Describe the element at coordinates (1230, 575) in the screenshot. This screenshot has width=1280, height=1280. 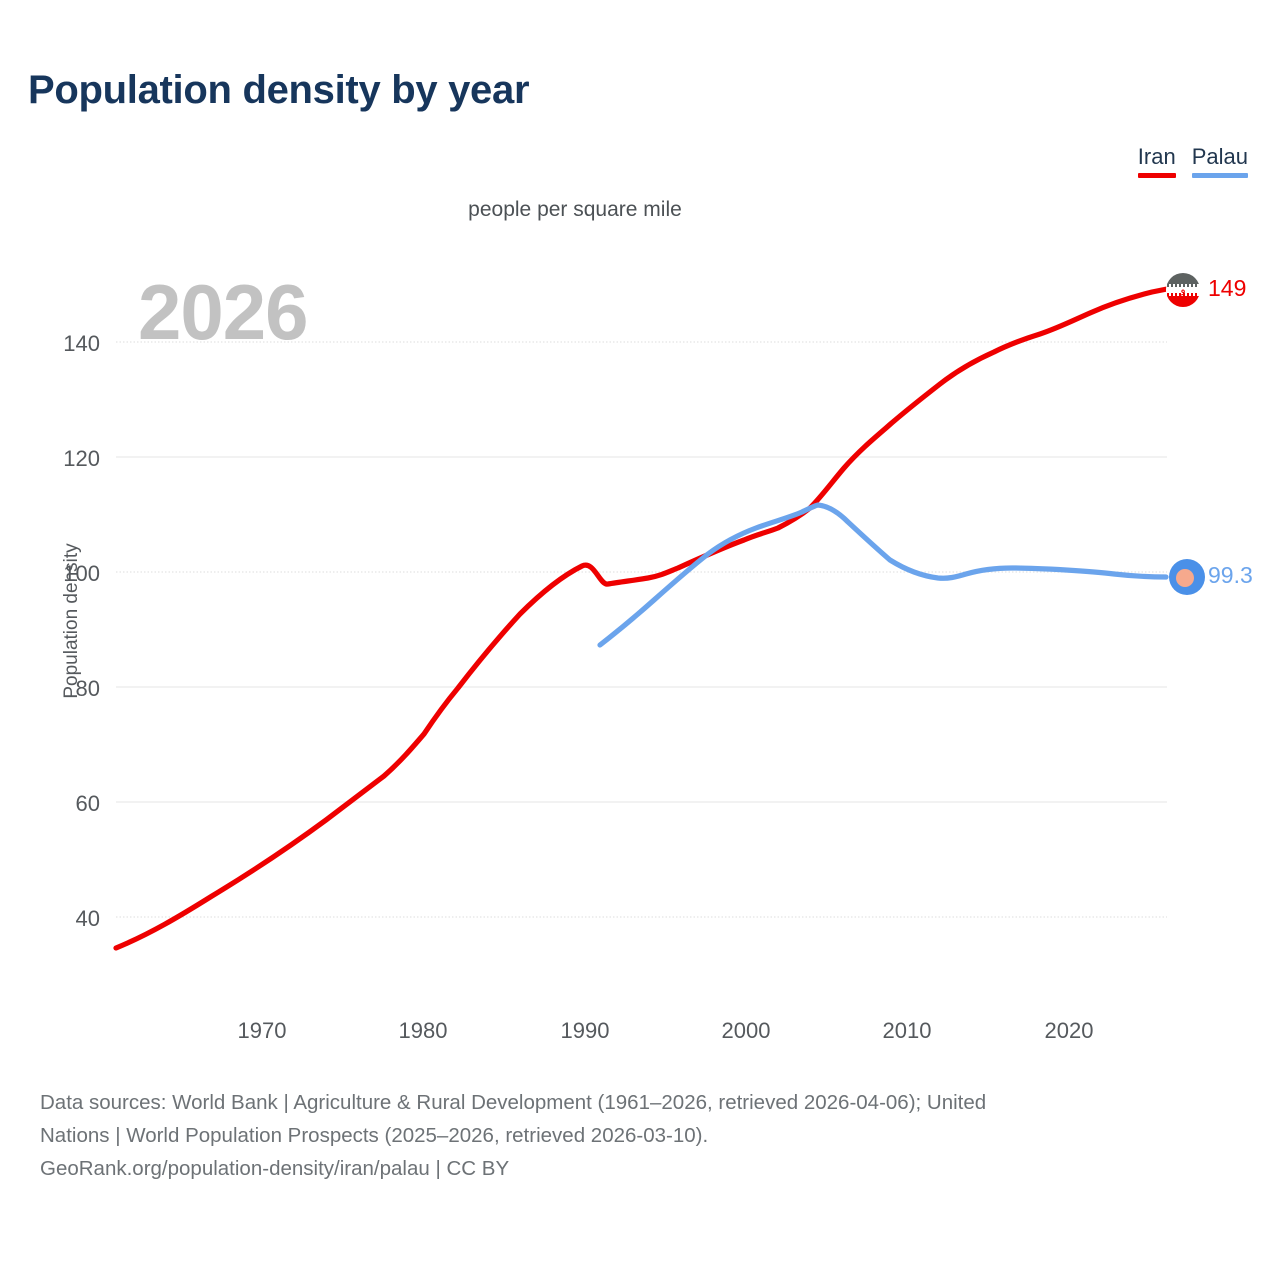
I see `endpoint-label-palau: 99.3` at that location.